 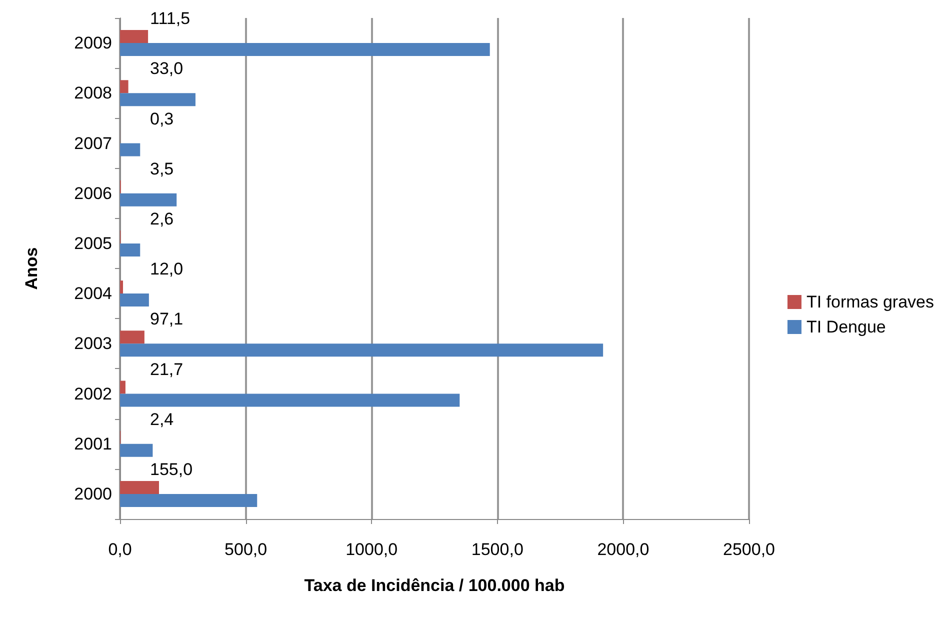 What do you see at coordinates (162, 118) in the screenshot?
I see `data-label: 0,3` at bounding box center [162, 118].